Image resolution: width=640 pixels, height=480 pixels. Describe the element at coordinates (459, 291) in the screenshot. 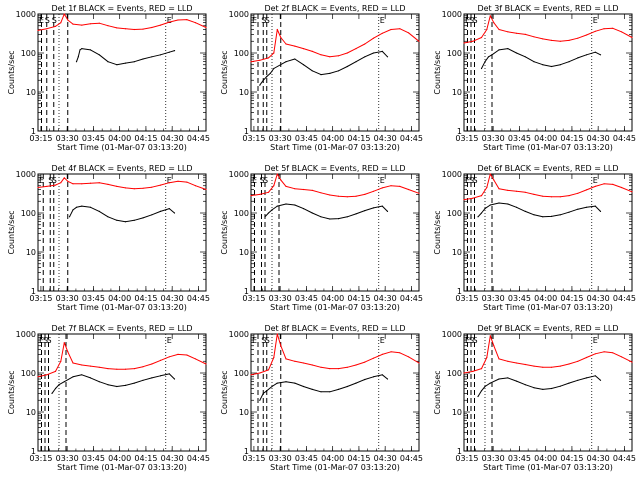

I see `y-tick-label: 1` at that location.